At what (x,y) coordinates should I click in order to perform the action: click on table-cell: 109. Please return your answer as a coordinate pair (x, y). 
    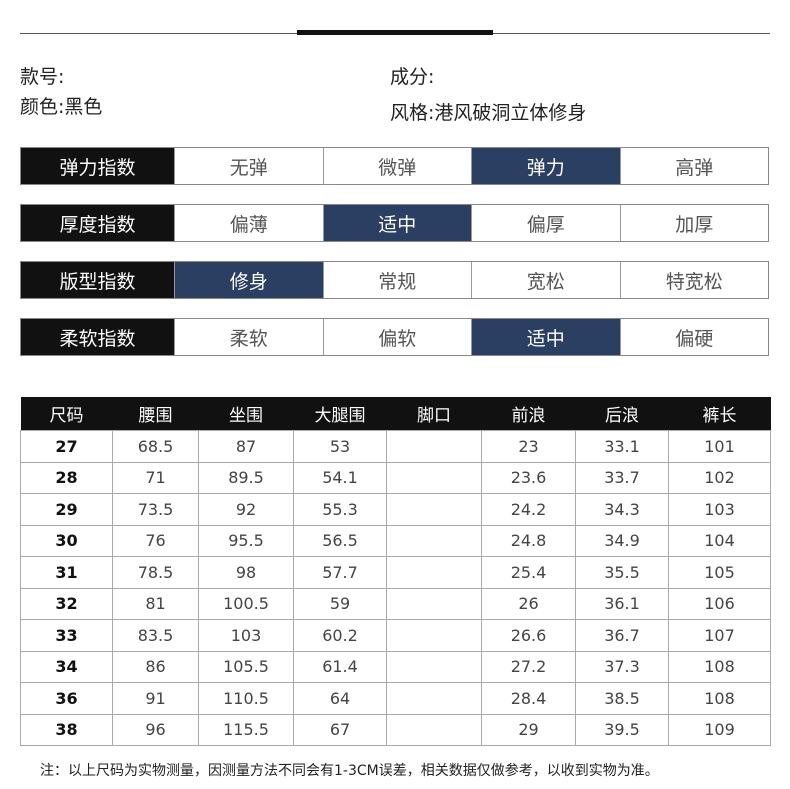
    Looking at the image, I should click on (719, 729).